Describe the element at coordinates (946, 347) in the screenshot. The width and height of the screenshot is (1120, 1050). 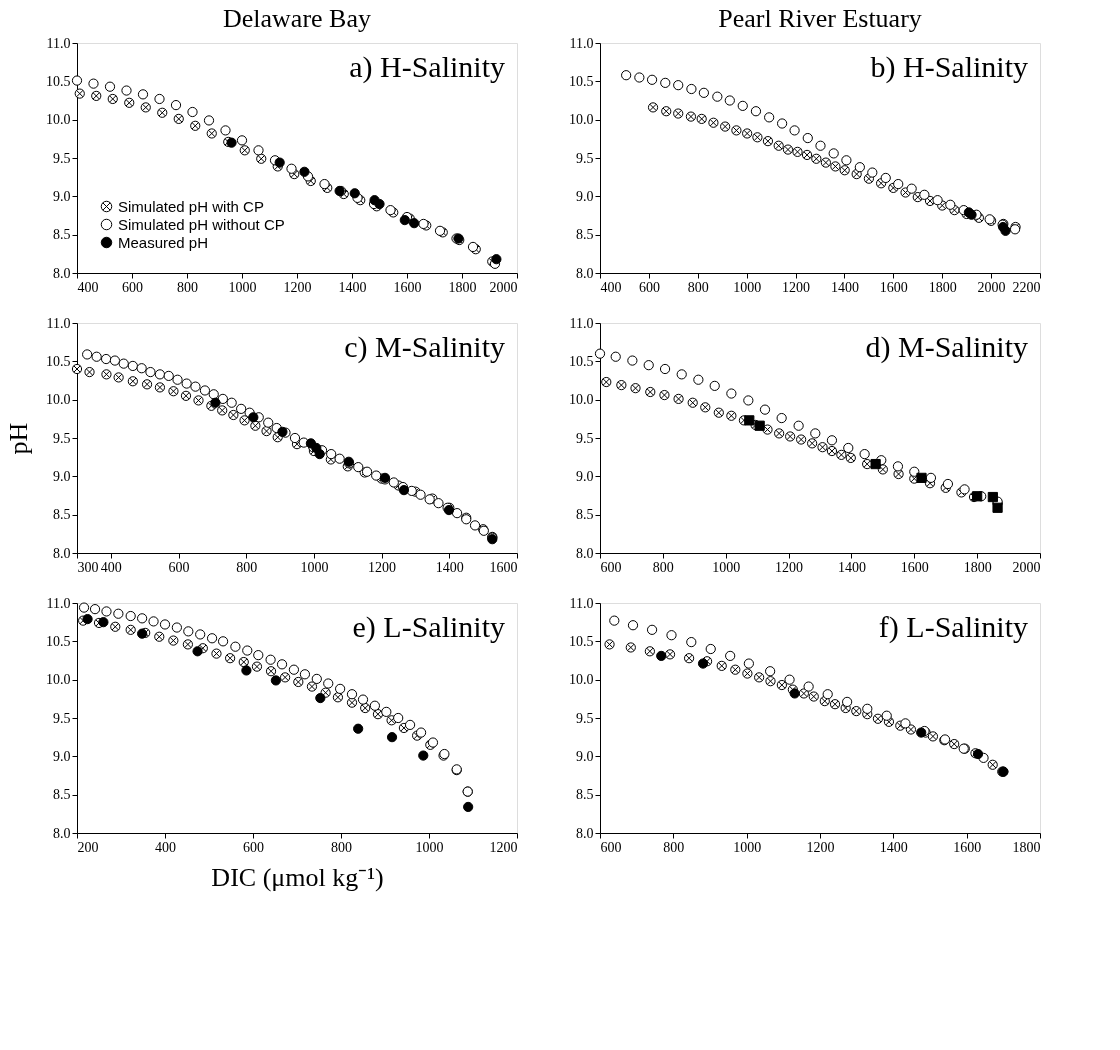
I see `chart-subtitle: d) M-Salinity` at that location.